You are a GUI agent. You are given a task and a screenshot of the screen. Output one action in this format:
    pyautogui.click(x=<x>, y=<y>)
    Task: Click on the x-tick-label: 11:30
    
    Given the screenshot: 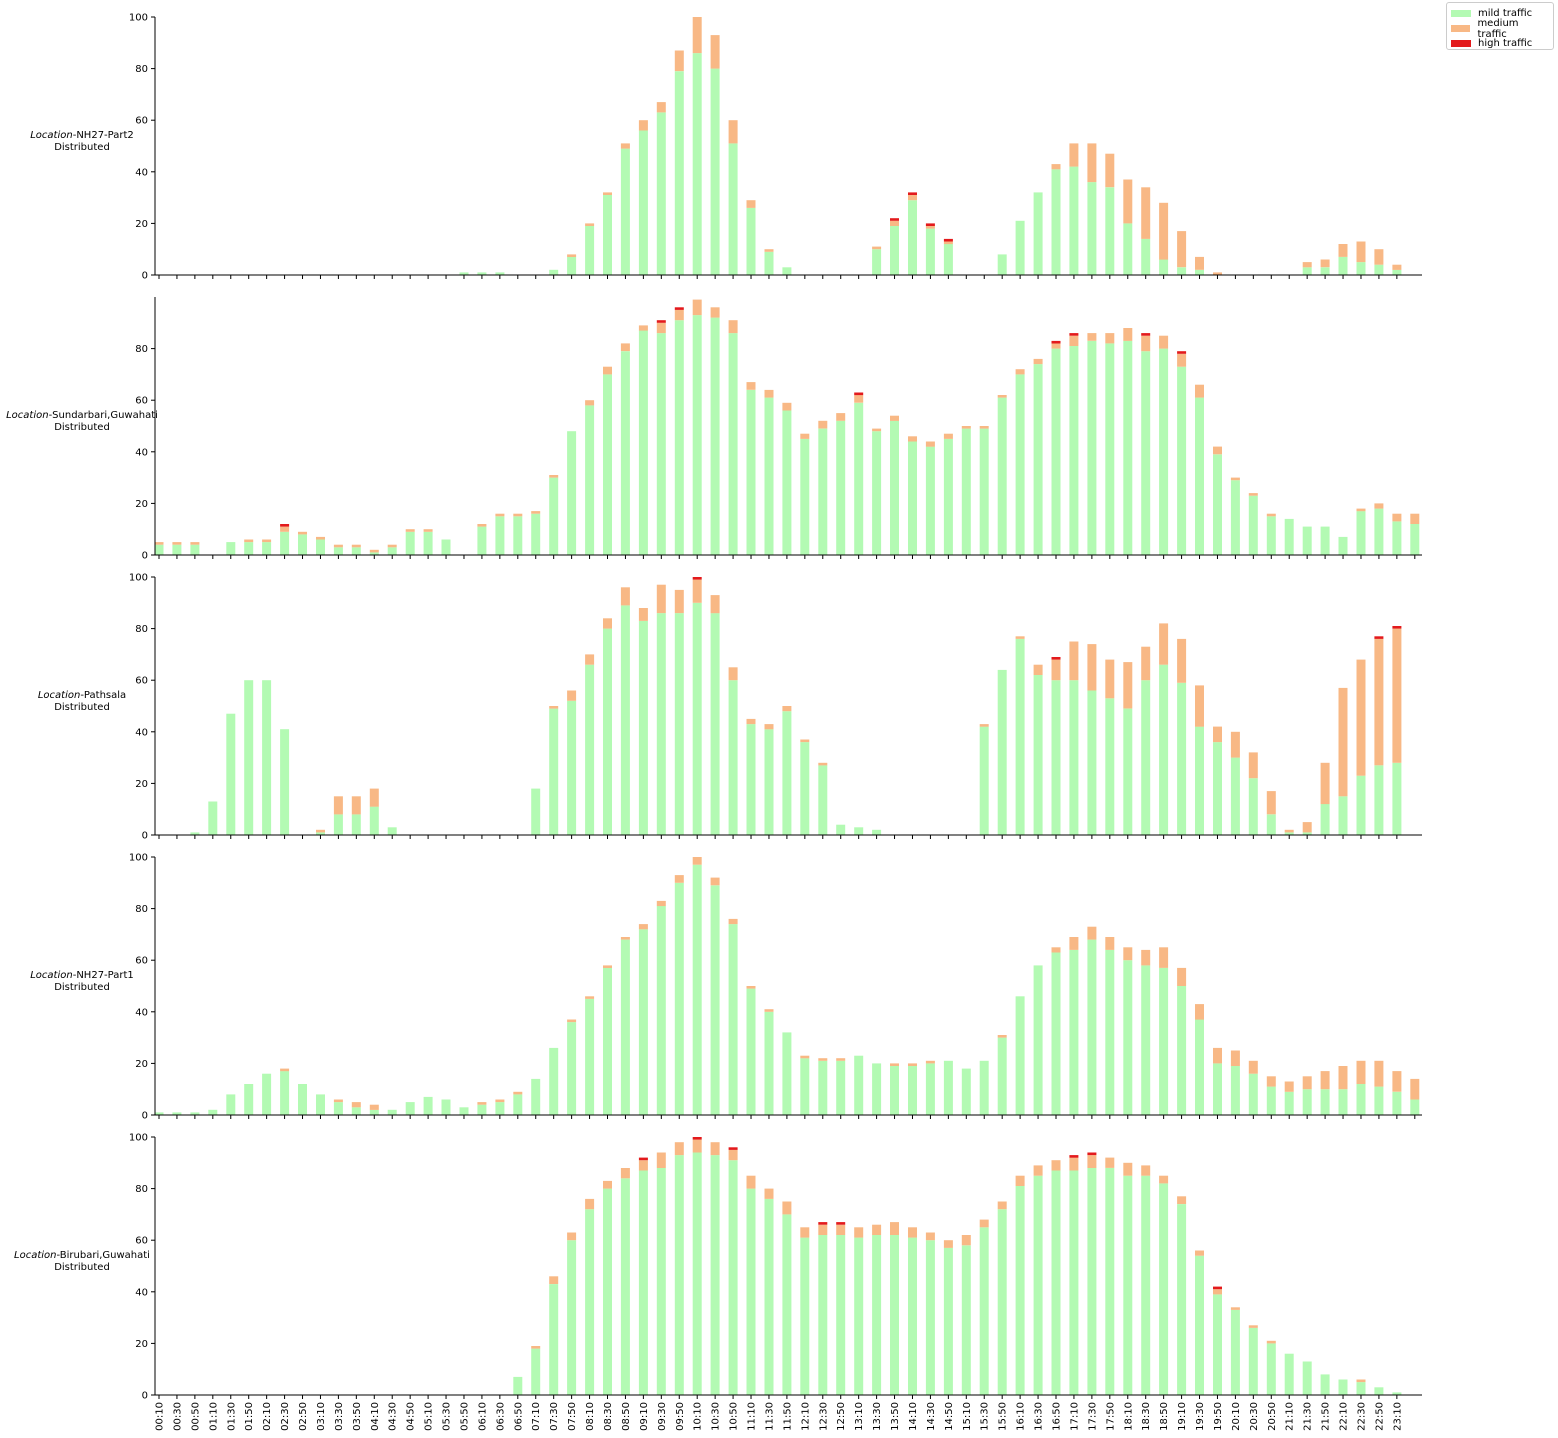 What is the action you would take?
    pyautogui.click(x=769, y=1416)
    